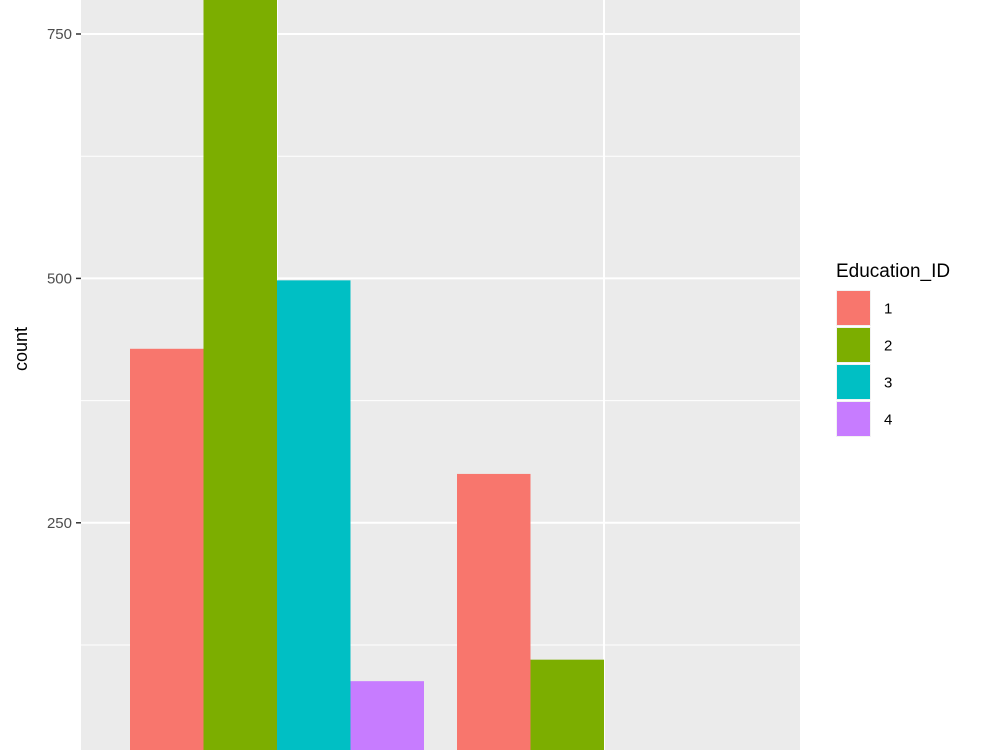 This screenshot has width=1000, height=750. What do you see at coordinates (21, 349) in the screenshot?
I see `y-axis-title: count` at bounding box center [21, 349].